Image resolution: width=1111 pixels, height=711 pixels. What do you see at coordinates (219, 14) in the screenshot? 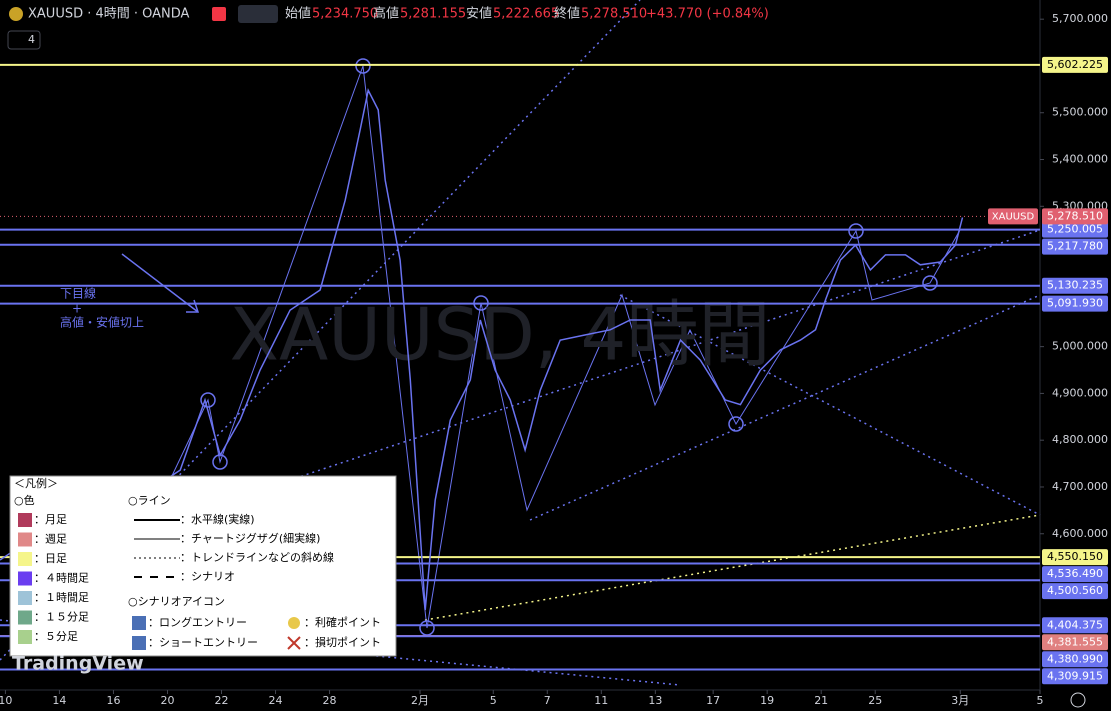
I see `flag` at bounding box center [219, 14].